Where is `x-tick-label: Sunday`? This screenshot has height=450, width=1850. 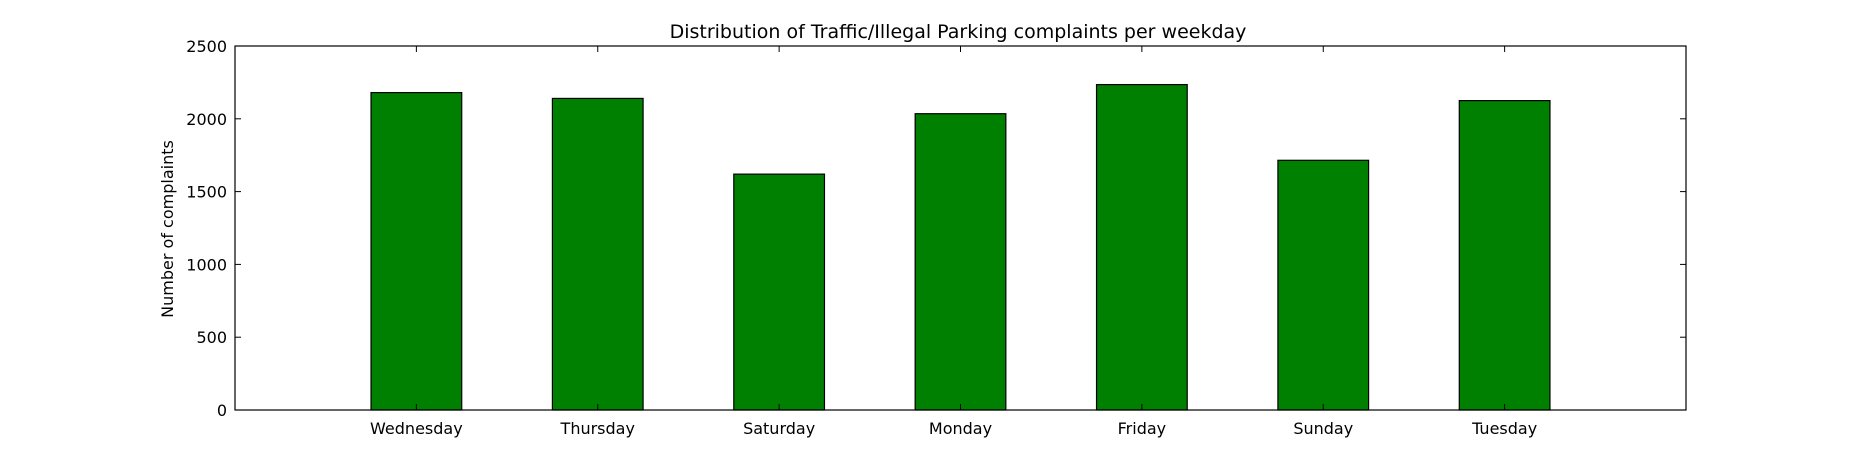 x-tick-label: Sunday is located at coordinates (1323, 428).